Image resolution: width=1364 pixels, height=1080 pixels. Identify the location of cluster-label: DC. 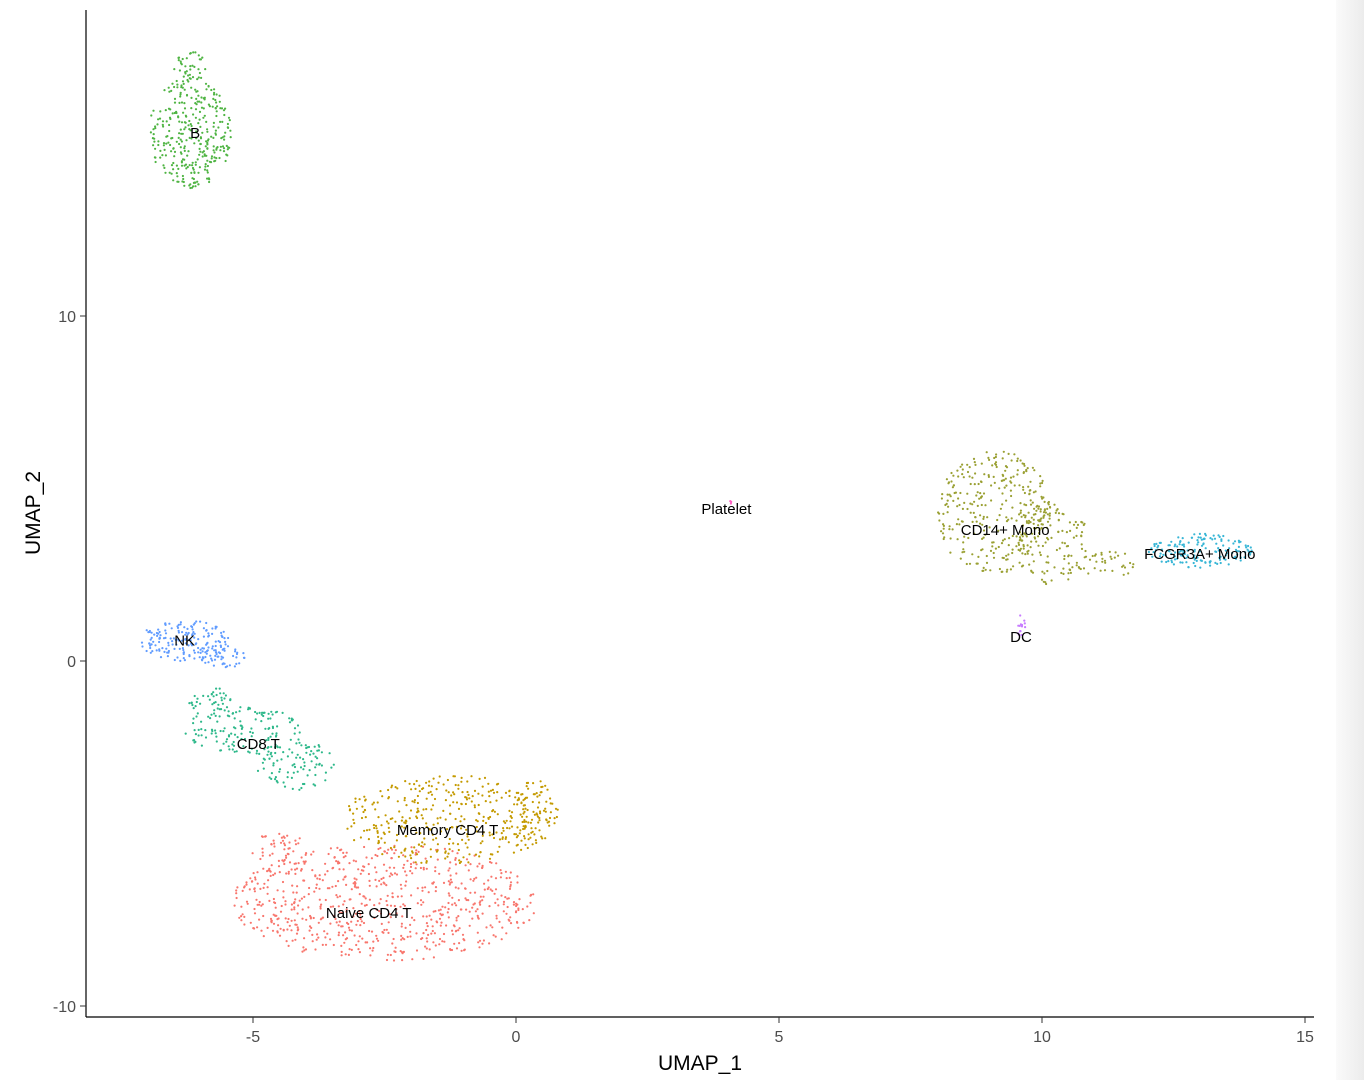
(1021, 637).